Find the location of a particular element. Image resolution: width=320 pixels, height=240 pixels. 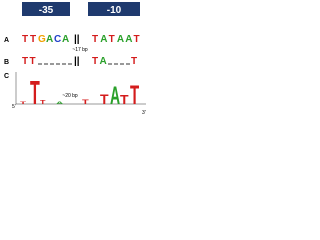

row-label: A is located at coordinates (6, 40).